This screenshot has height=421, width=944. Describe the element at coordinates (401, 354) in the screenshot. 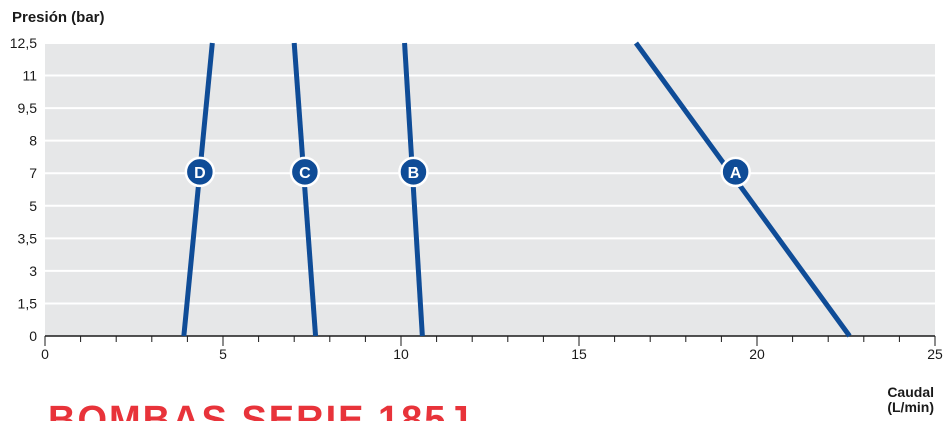

I see `x-tick-label: 10` at that location.